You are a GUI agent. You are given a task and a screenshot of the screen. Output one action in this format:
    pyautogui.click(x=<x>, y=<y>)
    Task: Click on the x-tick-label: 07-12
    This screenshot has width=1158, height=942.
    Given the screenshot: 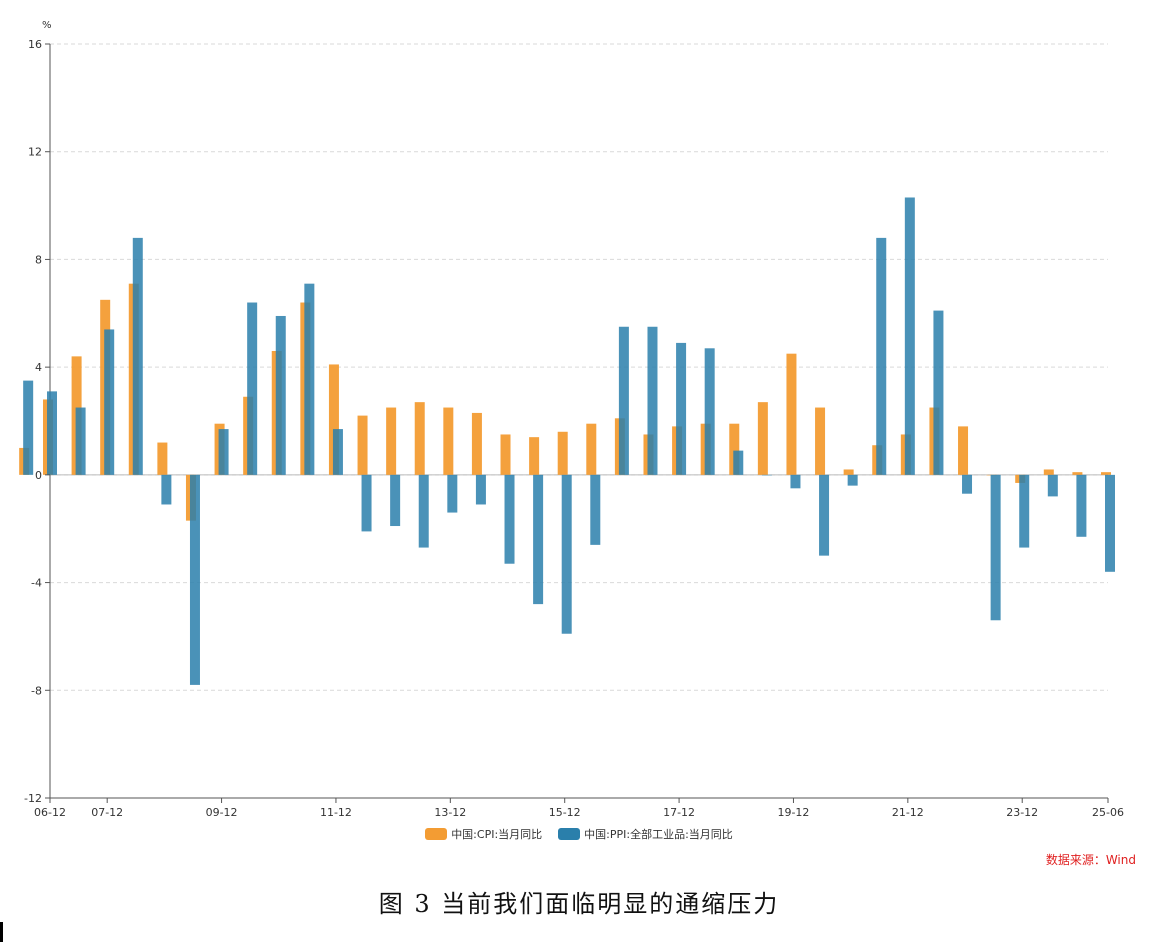 What is the action you would take?
    pyautogui.click(x=107, y=812)
    